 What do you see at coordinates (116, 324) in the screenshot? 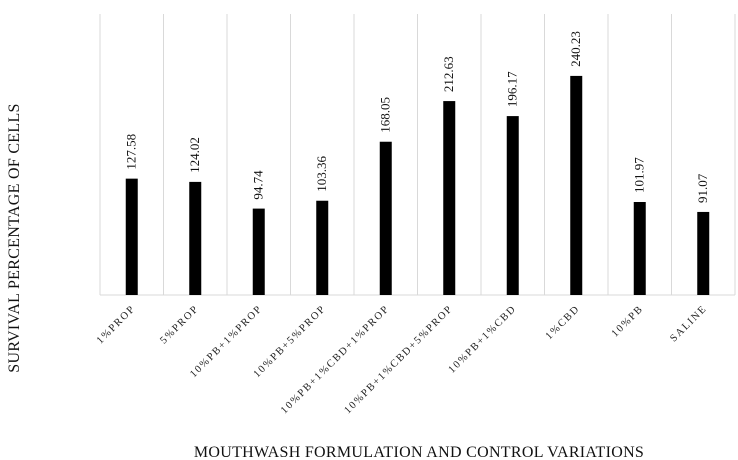
I see `x-tick-label: 1%PROP` at bounding box center [116, 324].